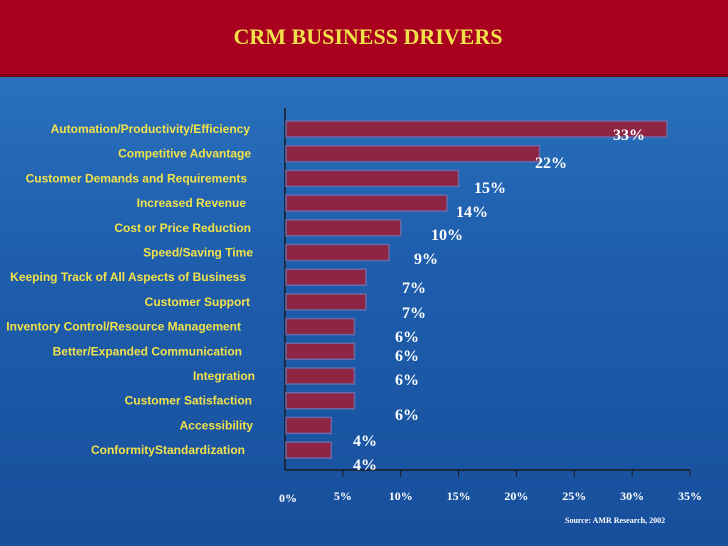 Image resolution: width=728 pixels, height=546 pixels. What do you see at coordinates (407, 380) in the screenshot?
I see `value-label-10: 6%` at bounding box center [407, 380].